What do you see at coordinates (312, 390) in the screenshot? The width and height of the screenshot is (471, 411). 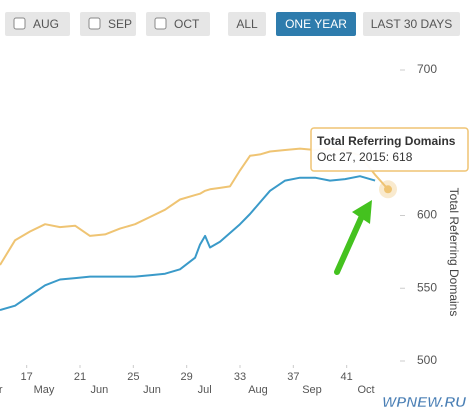 I see `month-tick-label: Sep` at bounding box center [312, 390].